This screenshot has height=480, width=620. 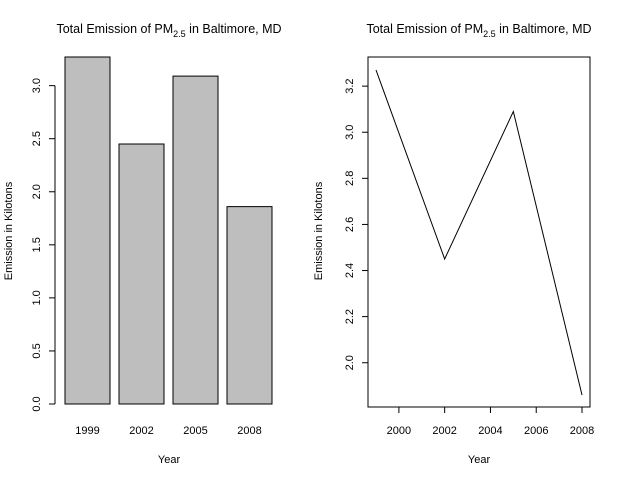 What do you see at coordinates (114, 29) in the screenshot?
I see `bar-chart-title-main: Total Emission of PM` at bounding box center [114, 29].